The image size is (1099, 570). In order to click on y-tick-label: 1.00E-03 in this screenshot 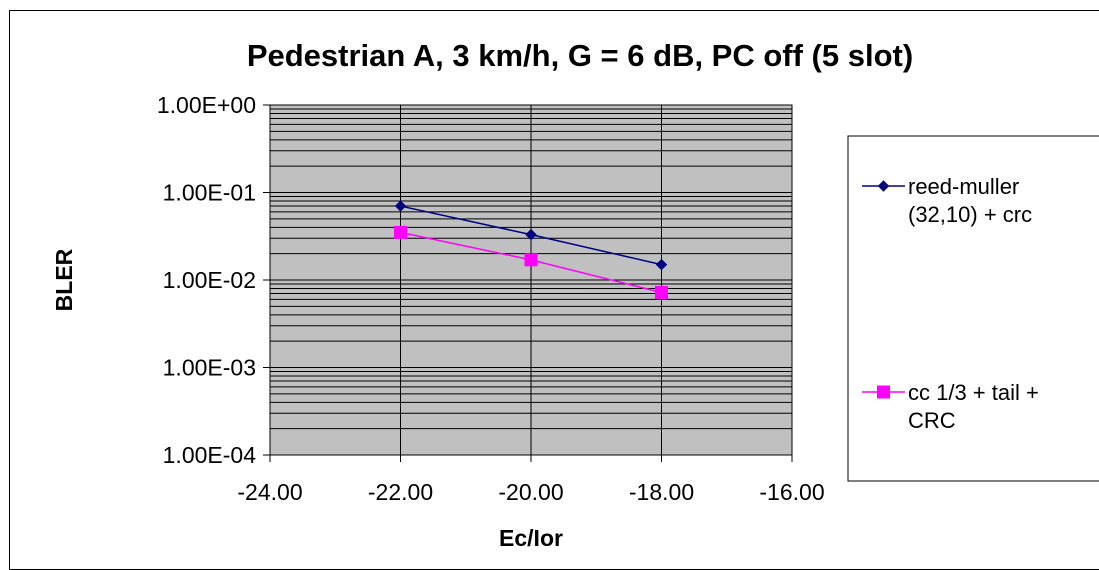, I will do `click(209, 368)`.